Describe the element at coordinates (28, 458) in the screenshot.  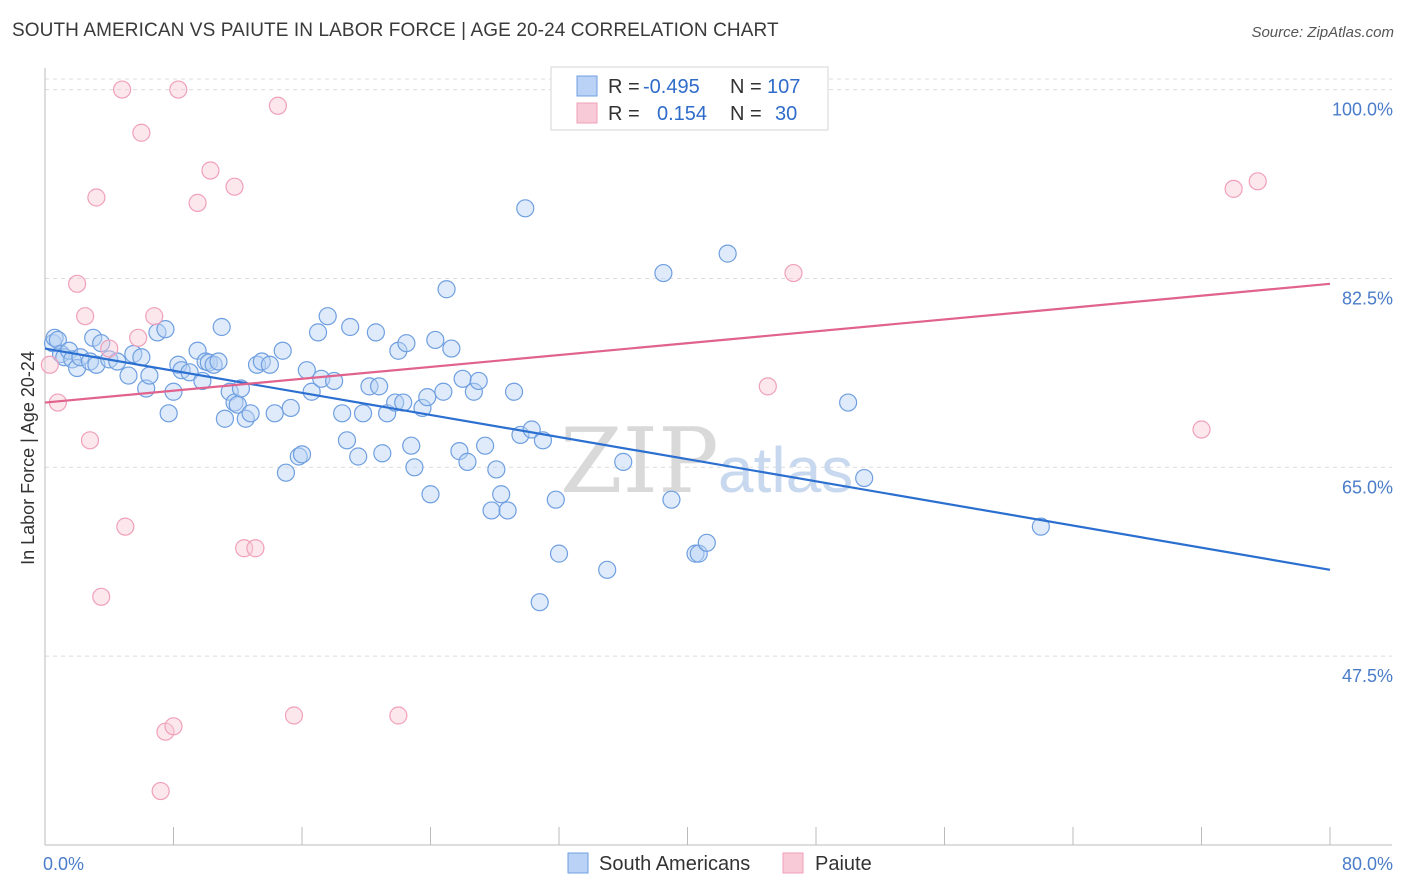
I see `y-axis-label: In Labor Force | Age 20-24` at that location.